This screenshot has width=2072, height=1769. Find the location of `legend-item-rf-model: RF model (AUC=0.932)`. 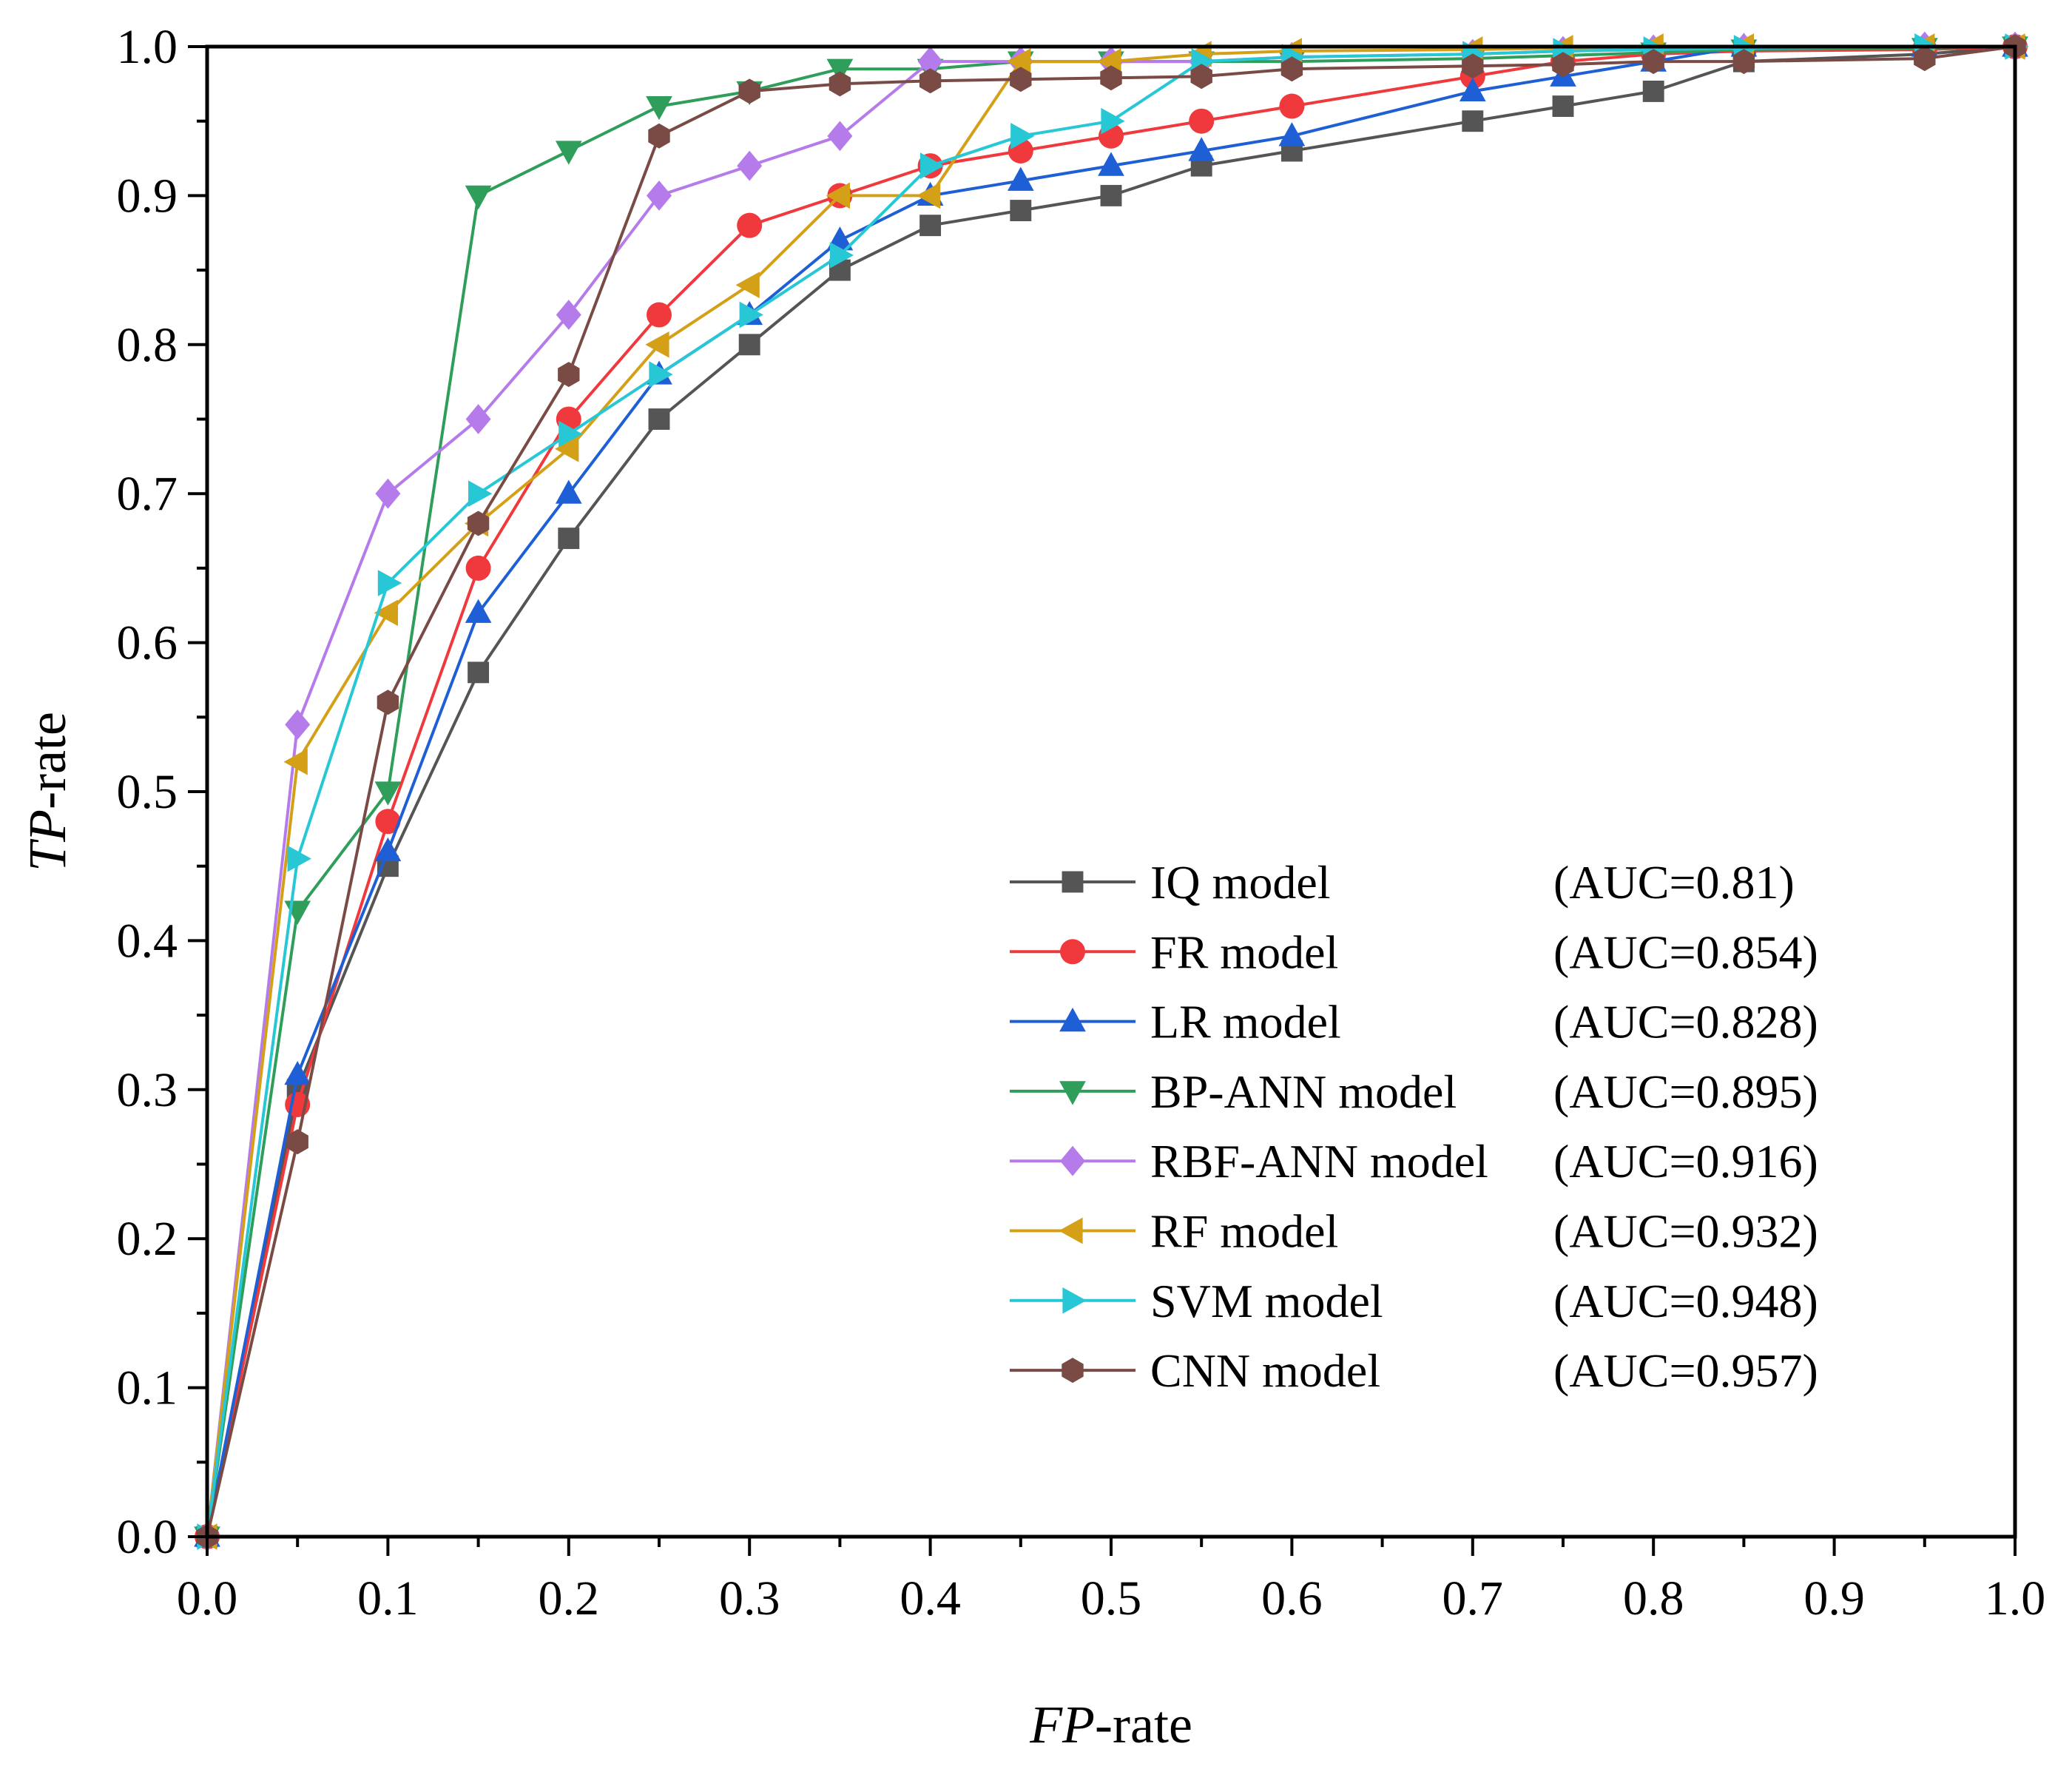

legend-item-rf-model: RF model (AUC=0.932) is located at coordinates (1414, 1231).